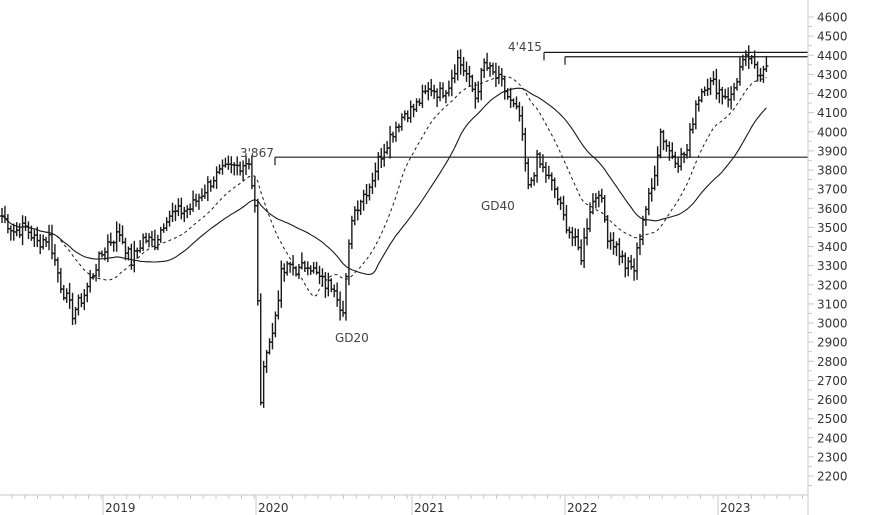 Image resolution: width=874 pixels, height=515 pixels. Describe the element at coordinates (832, 18) in the screenshot. I see `y-tick-label: 4600` at that location.